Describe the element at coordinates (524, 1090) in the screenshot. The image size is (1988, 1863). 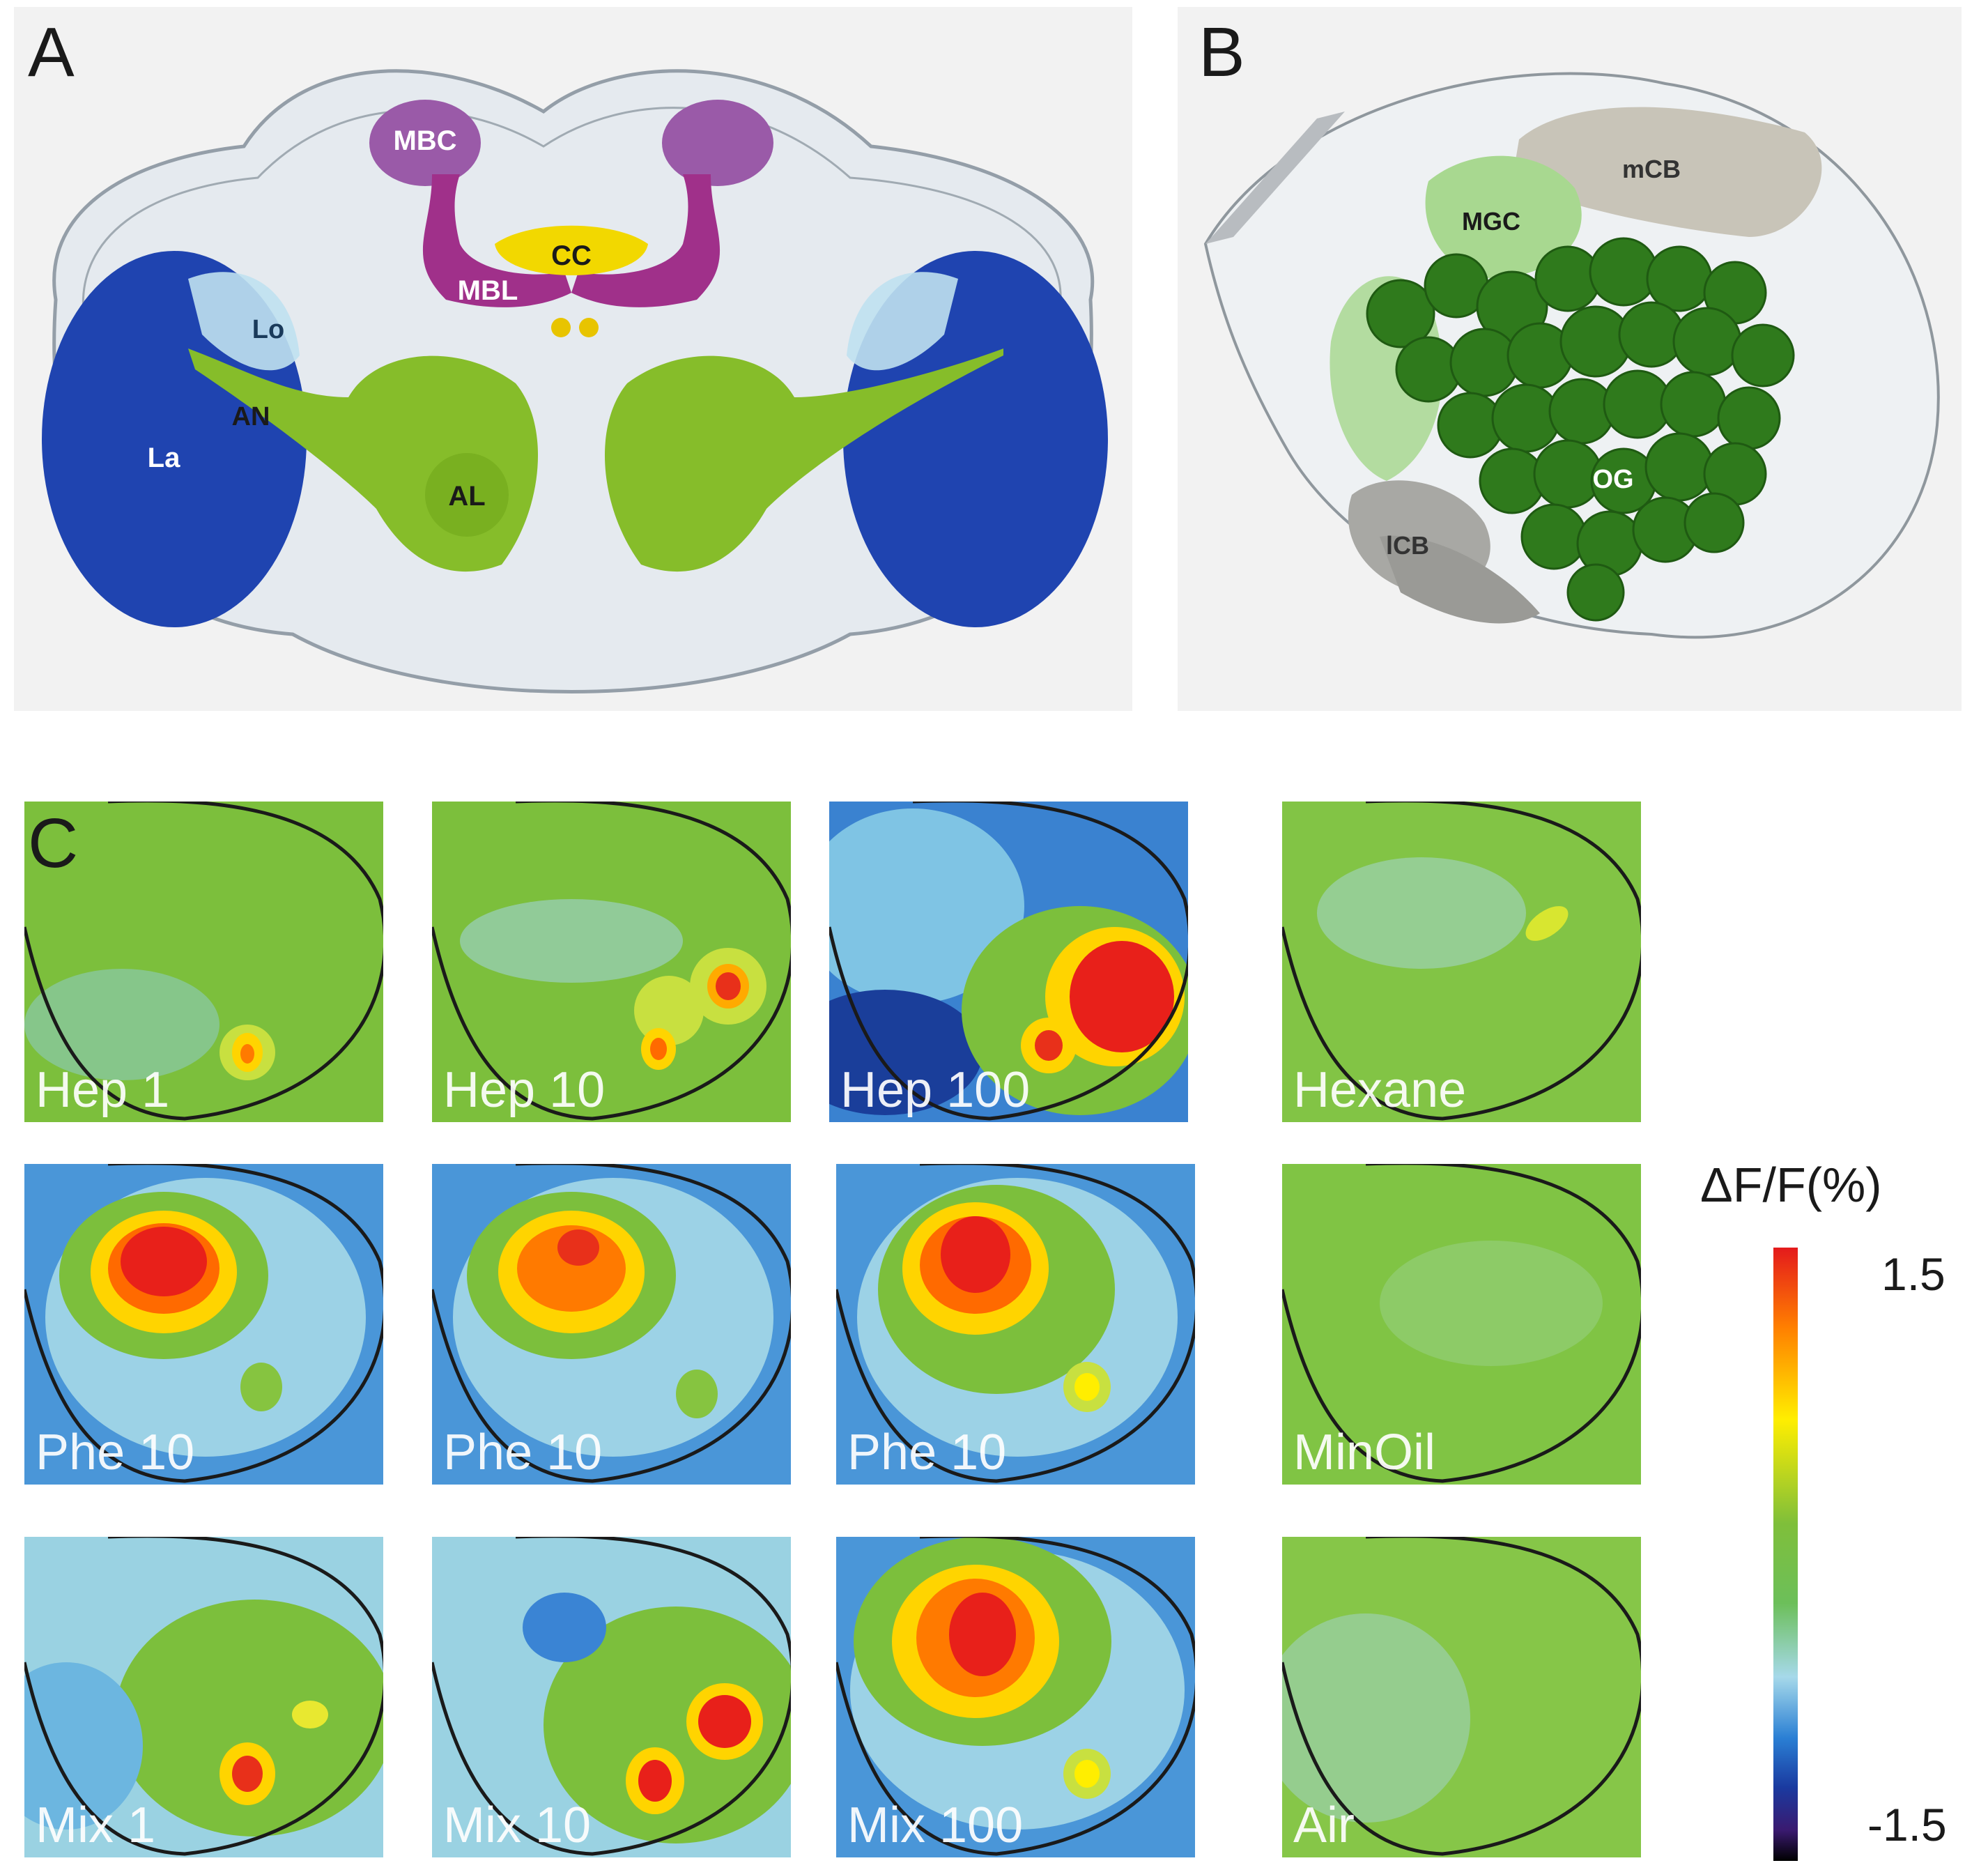
I see `heatmap-label: Hep 10` at that location.